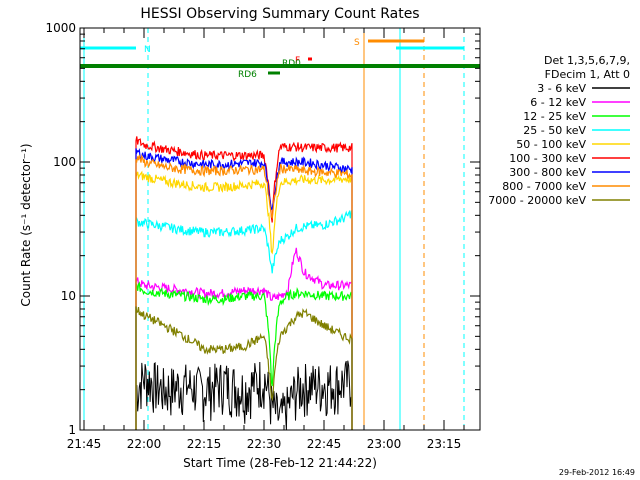 The height and width of the screenshot is (480, 640). Describe the element at coordinates (64, 162) in the screenshot. I see `y-tick-label-2: 100` at that location.